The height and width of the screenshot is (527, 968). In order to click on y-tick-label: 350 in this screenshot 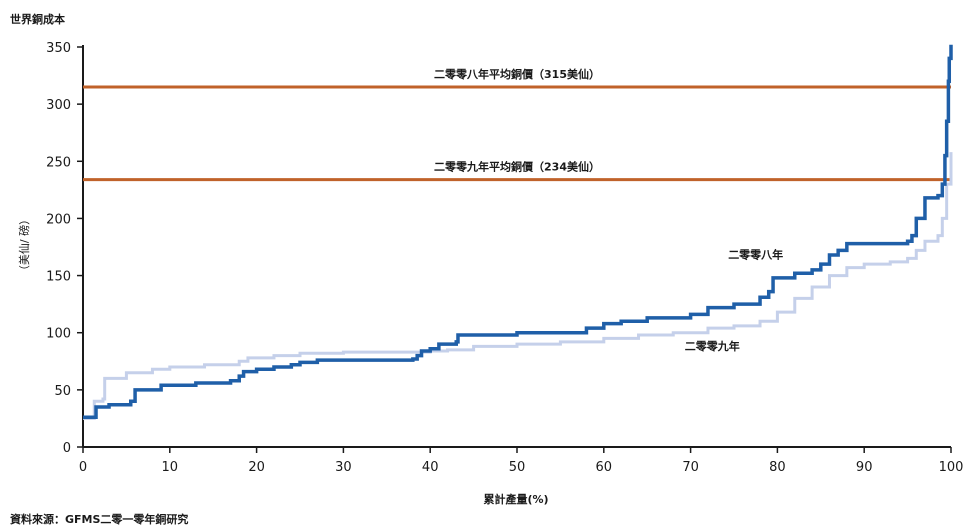, I will do `click(58, 48)`.